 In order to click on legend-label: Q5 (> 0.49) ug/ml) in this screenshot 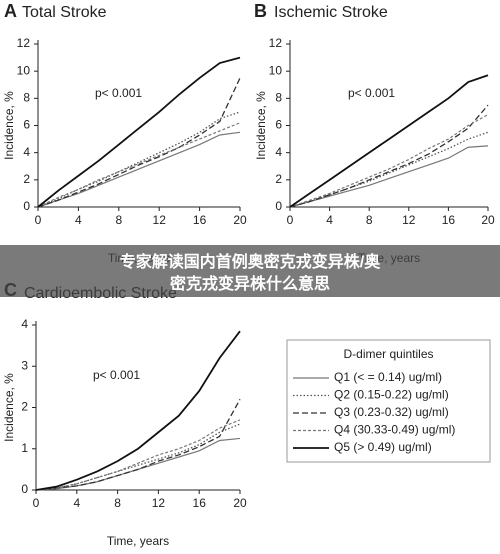, I will do `click(383, 447)`.